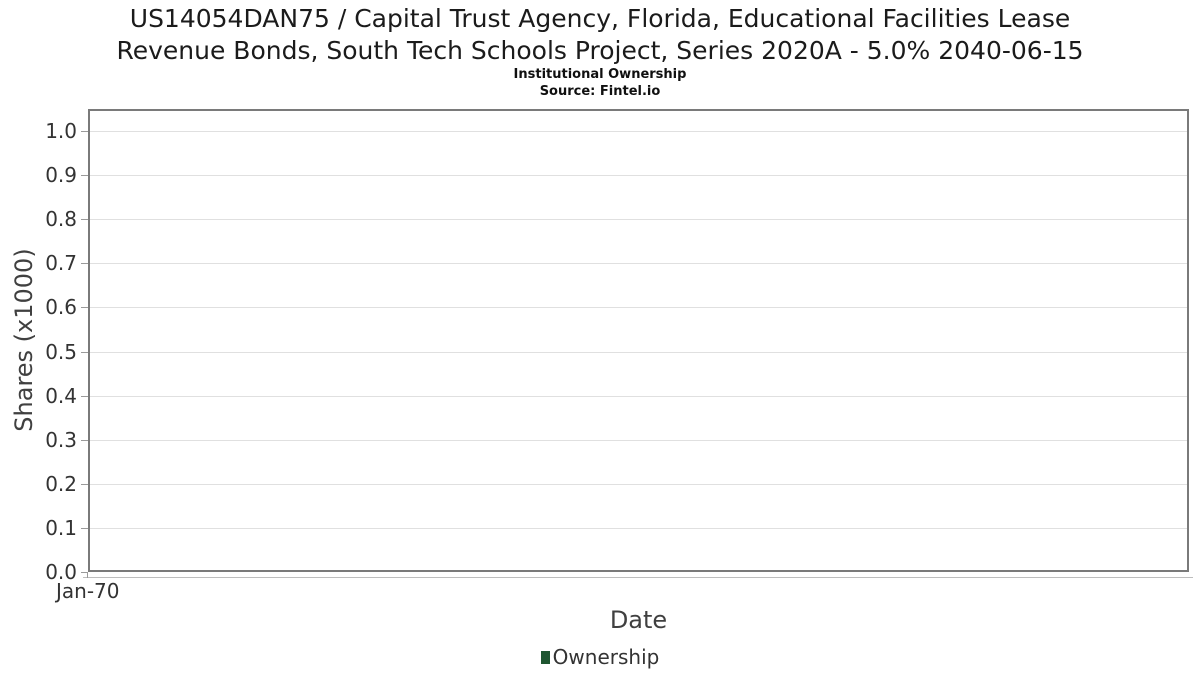 The image size is (1200, 675). What do you see at coordinates (600, 91) in the screenshot?
I see `chart-source: Source: Fintel.io` at bounding box center [600, 91].